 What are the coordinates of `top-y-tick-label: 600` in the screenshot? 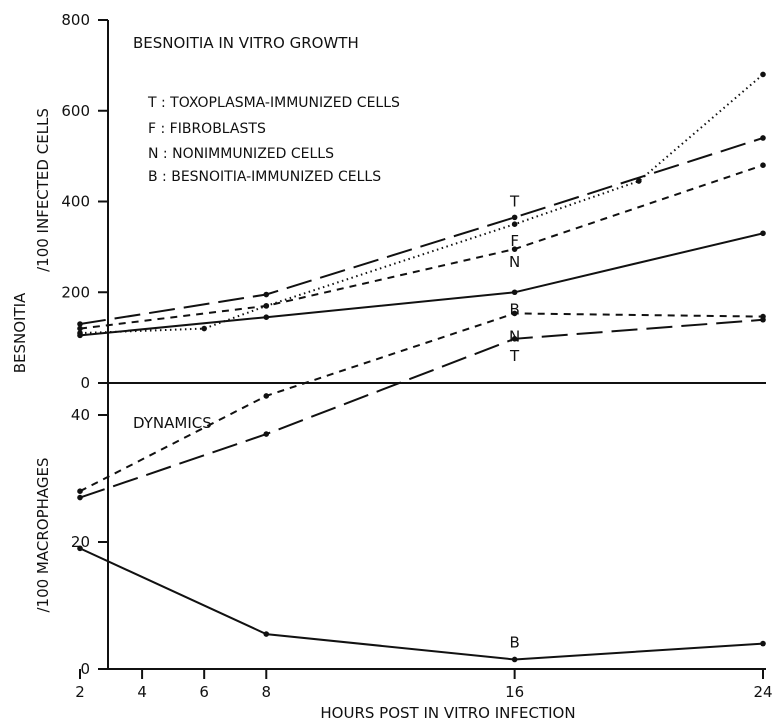 It's located at (75, 111).